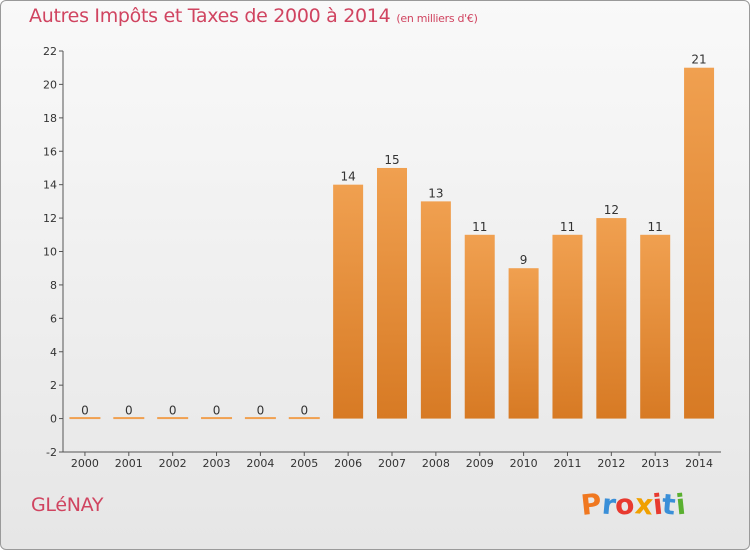 This screenshot has height=550, width=750. Describe the element at coordinates (611, 463) in the screenshot. I see `x-tick-label: 2012` at that location.